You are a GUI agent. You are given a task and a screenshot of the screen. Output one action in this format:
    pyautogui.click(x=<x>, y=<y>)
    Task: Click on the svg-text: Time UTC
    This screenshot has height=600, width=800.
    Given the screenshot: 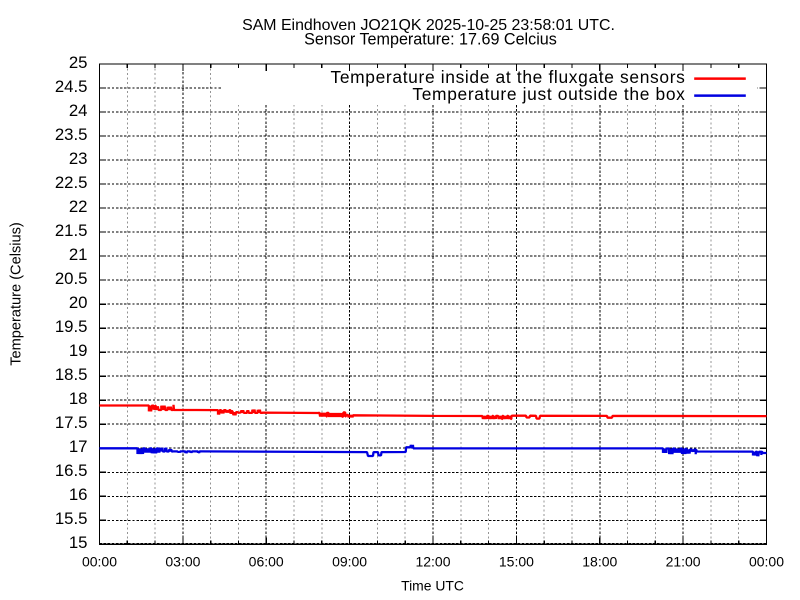 What is the action you would take?
    pyautogui.click(x=432, y=586)
    